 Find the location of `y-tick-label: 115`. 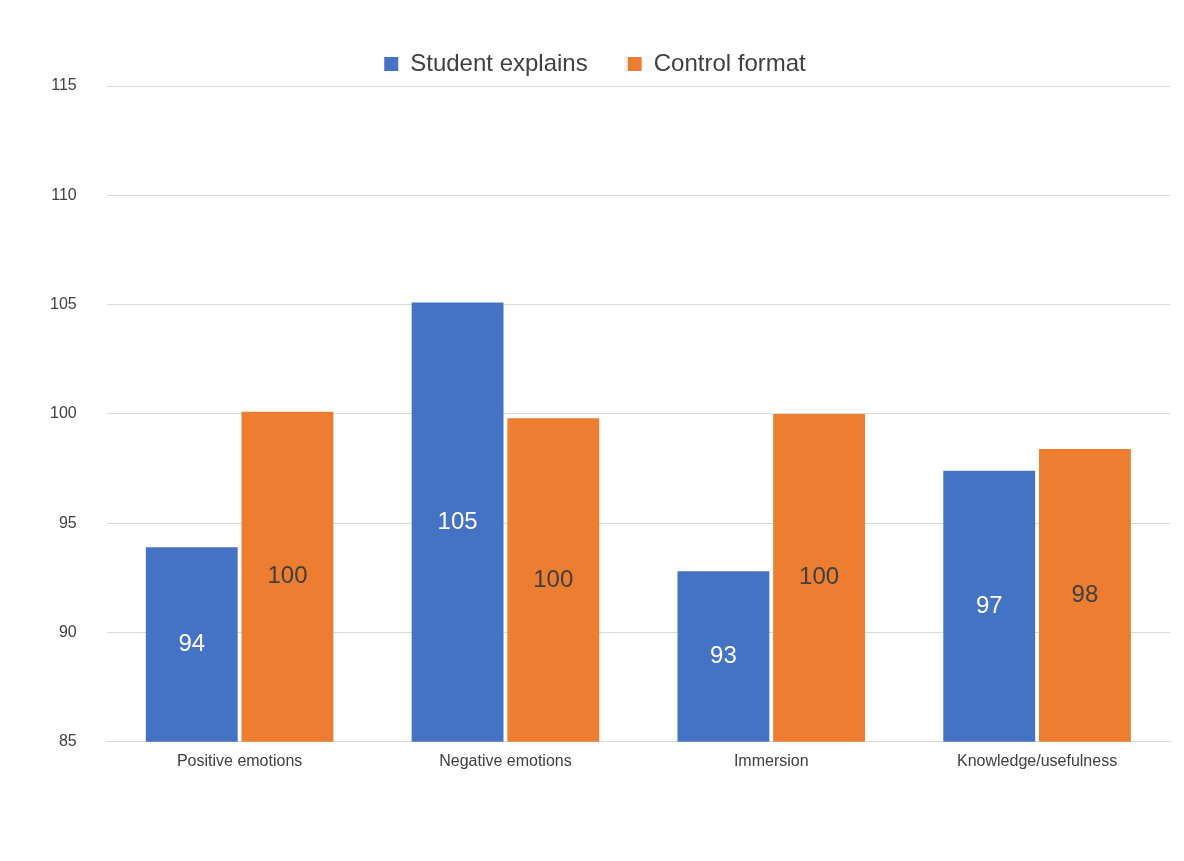

y-tick-label: 115 is located at coordinates (64, 85).